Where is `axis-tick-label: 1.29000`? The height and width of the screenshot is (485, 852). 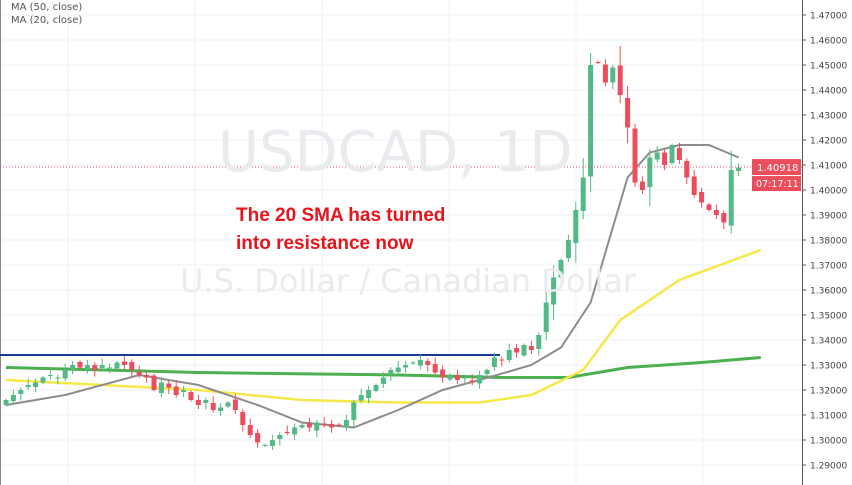 axis-tick-label: 1.29000 is located at coordinates (828, 467).